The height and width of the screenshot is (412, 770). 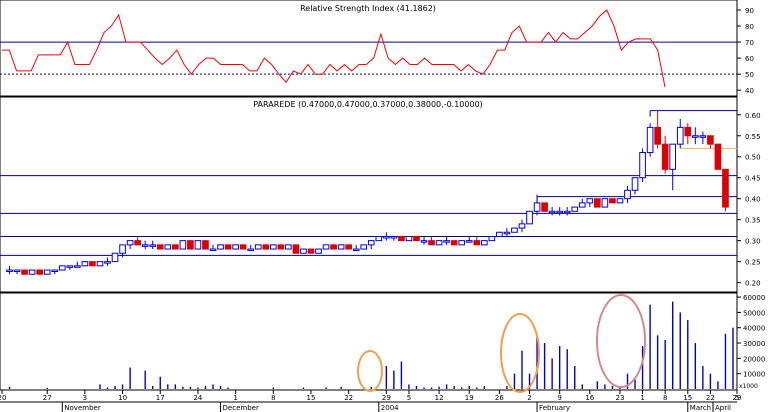 I want to click on volume-tick-label: 50000, so click(x=754, y=313).